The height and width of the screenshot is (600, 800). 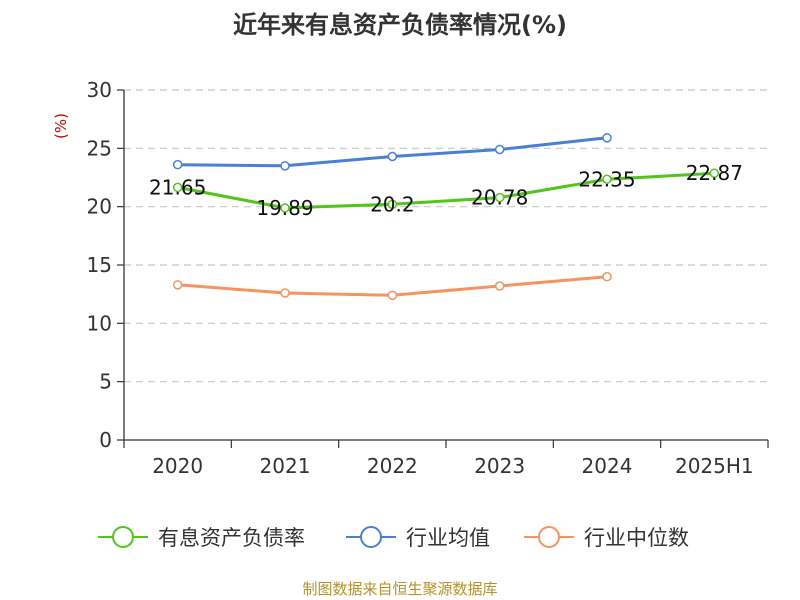 I want to click on x-tick-label: 2024, so click(x=607, y=466).